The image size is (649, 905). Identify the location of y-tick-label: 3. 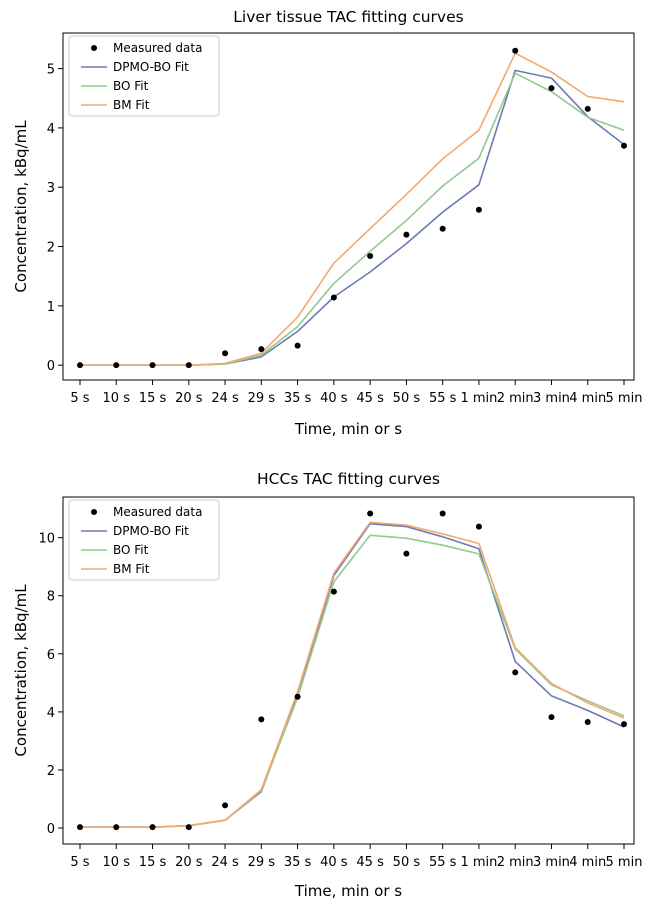
(51, 188).